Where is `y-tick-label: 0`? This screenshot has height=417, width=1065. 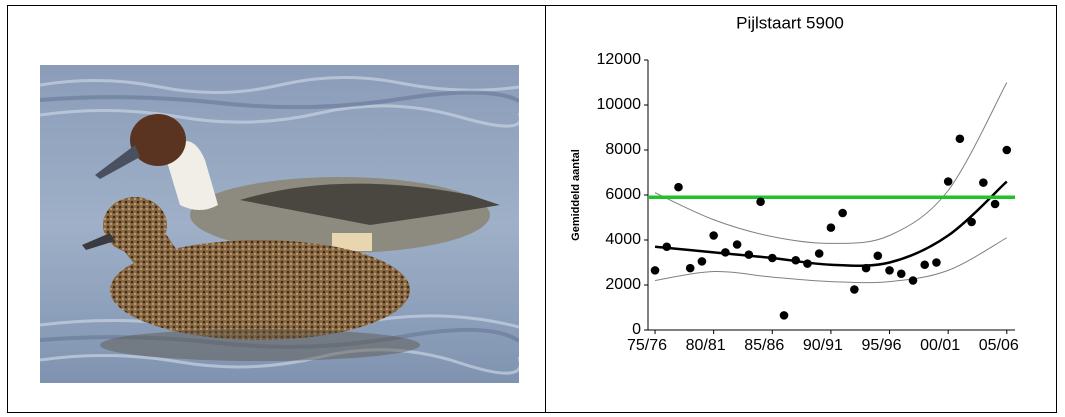
y-tick-label: 0 is located at coordinates (636, 329).